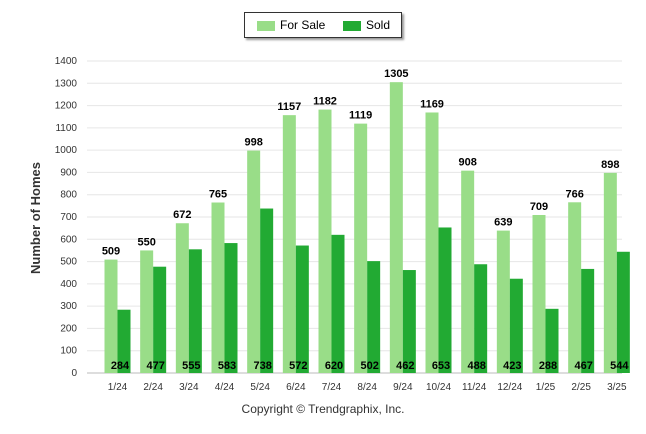 Image resolution: width=646 pixels, height=434 pixels. I want to click on data-label-sold: 288, so click(548, 366).